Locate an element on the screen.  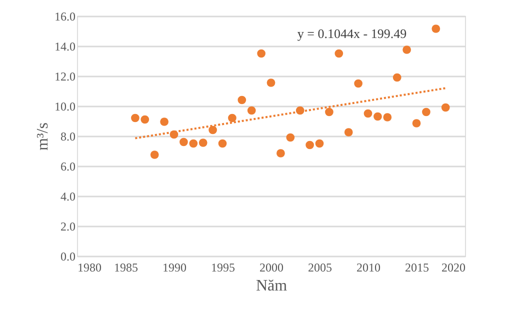
x-tick-label: 1980 is located at coordinates (90, 267).